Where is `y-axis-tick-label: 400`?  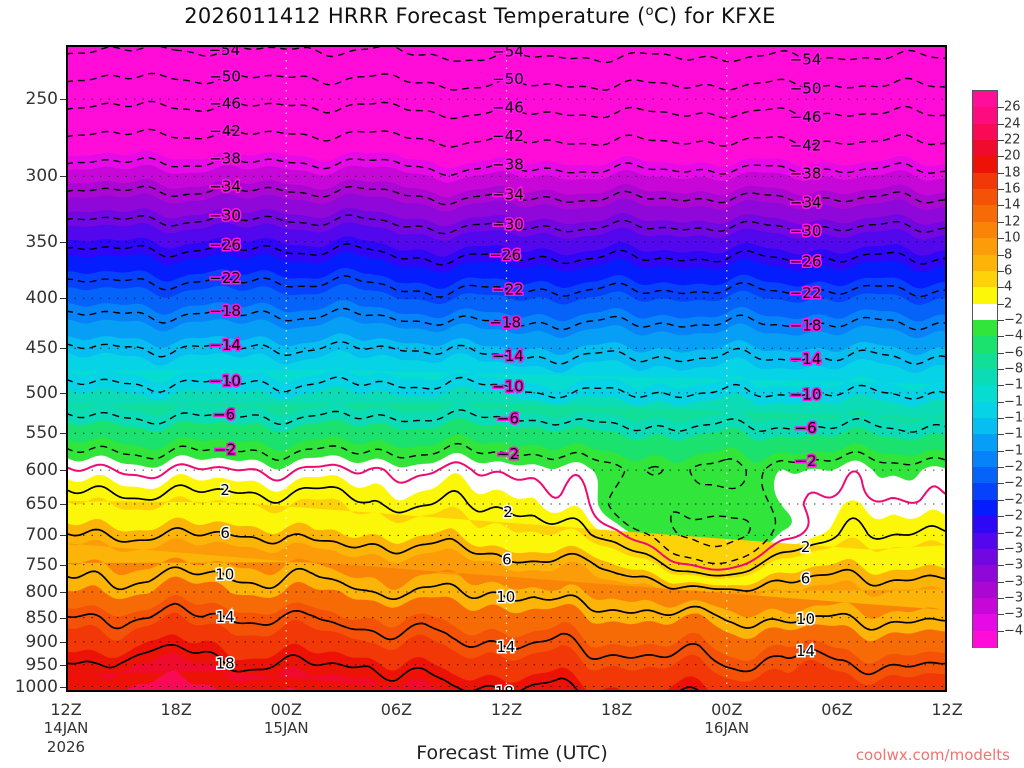
y-axis-tick-label: 400 is located at coordinates (41, 298).